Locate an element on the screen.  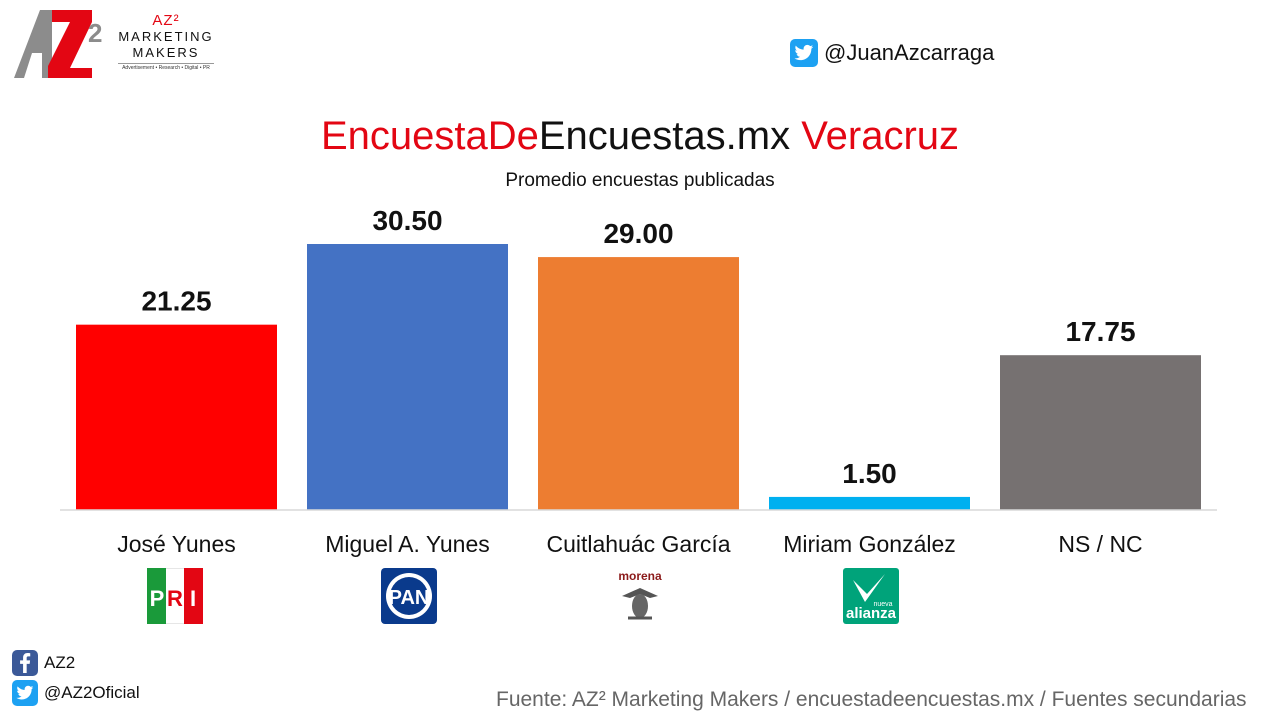
value-label-4: 1.50 is located at coordinates (869, 473).